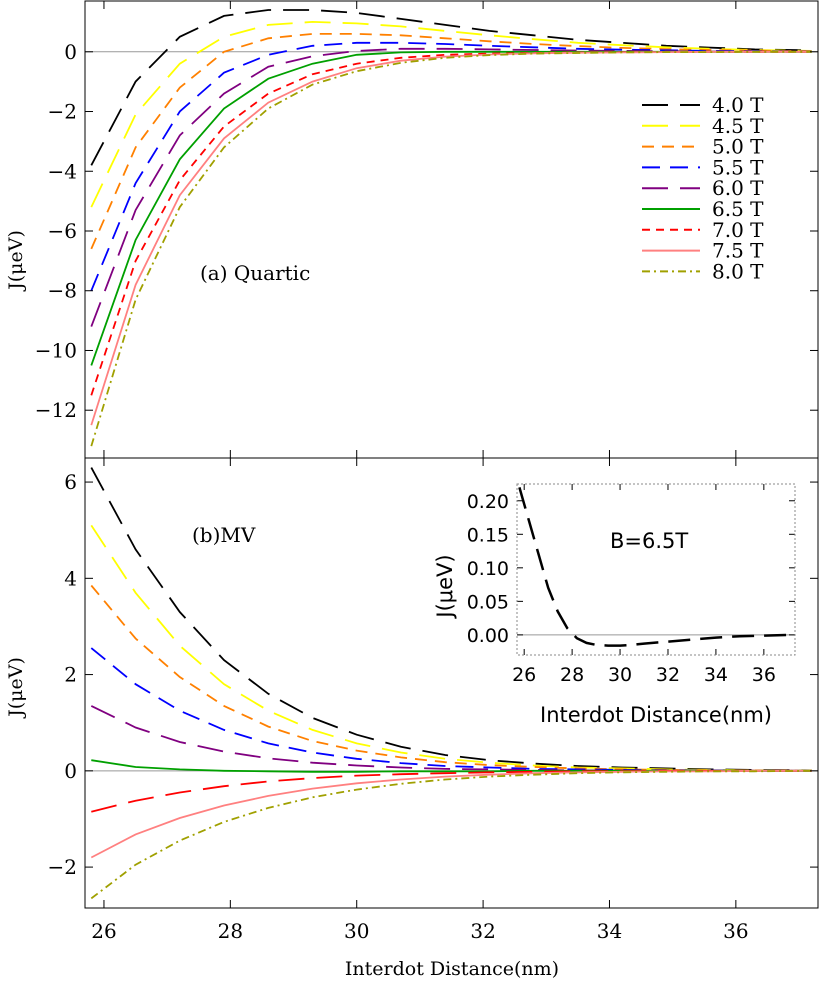 The image size is (822, 982). What do you see at coordinates (488, 602) in the screenshot?
I see `y-tick-label: 0.05` at bounding box center [488, 602].